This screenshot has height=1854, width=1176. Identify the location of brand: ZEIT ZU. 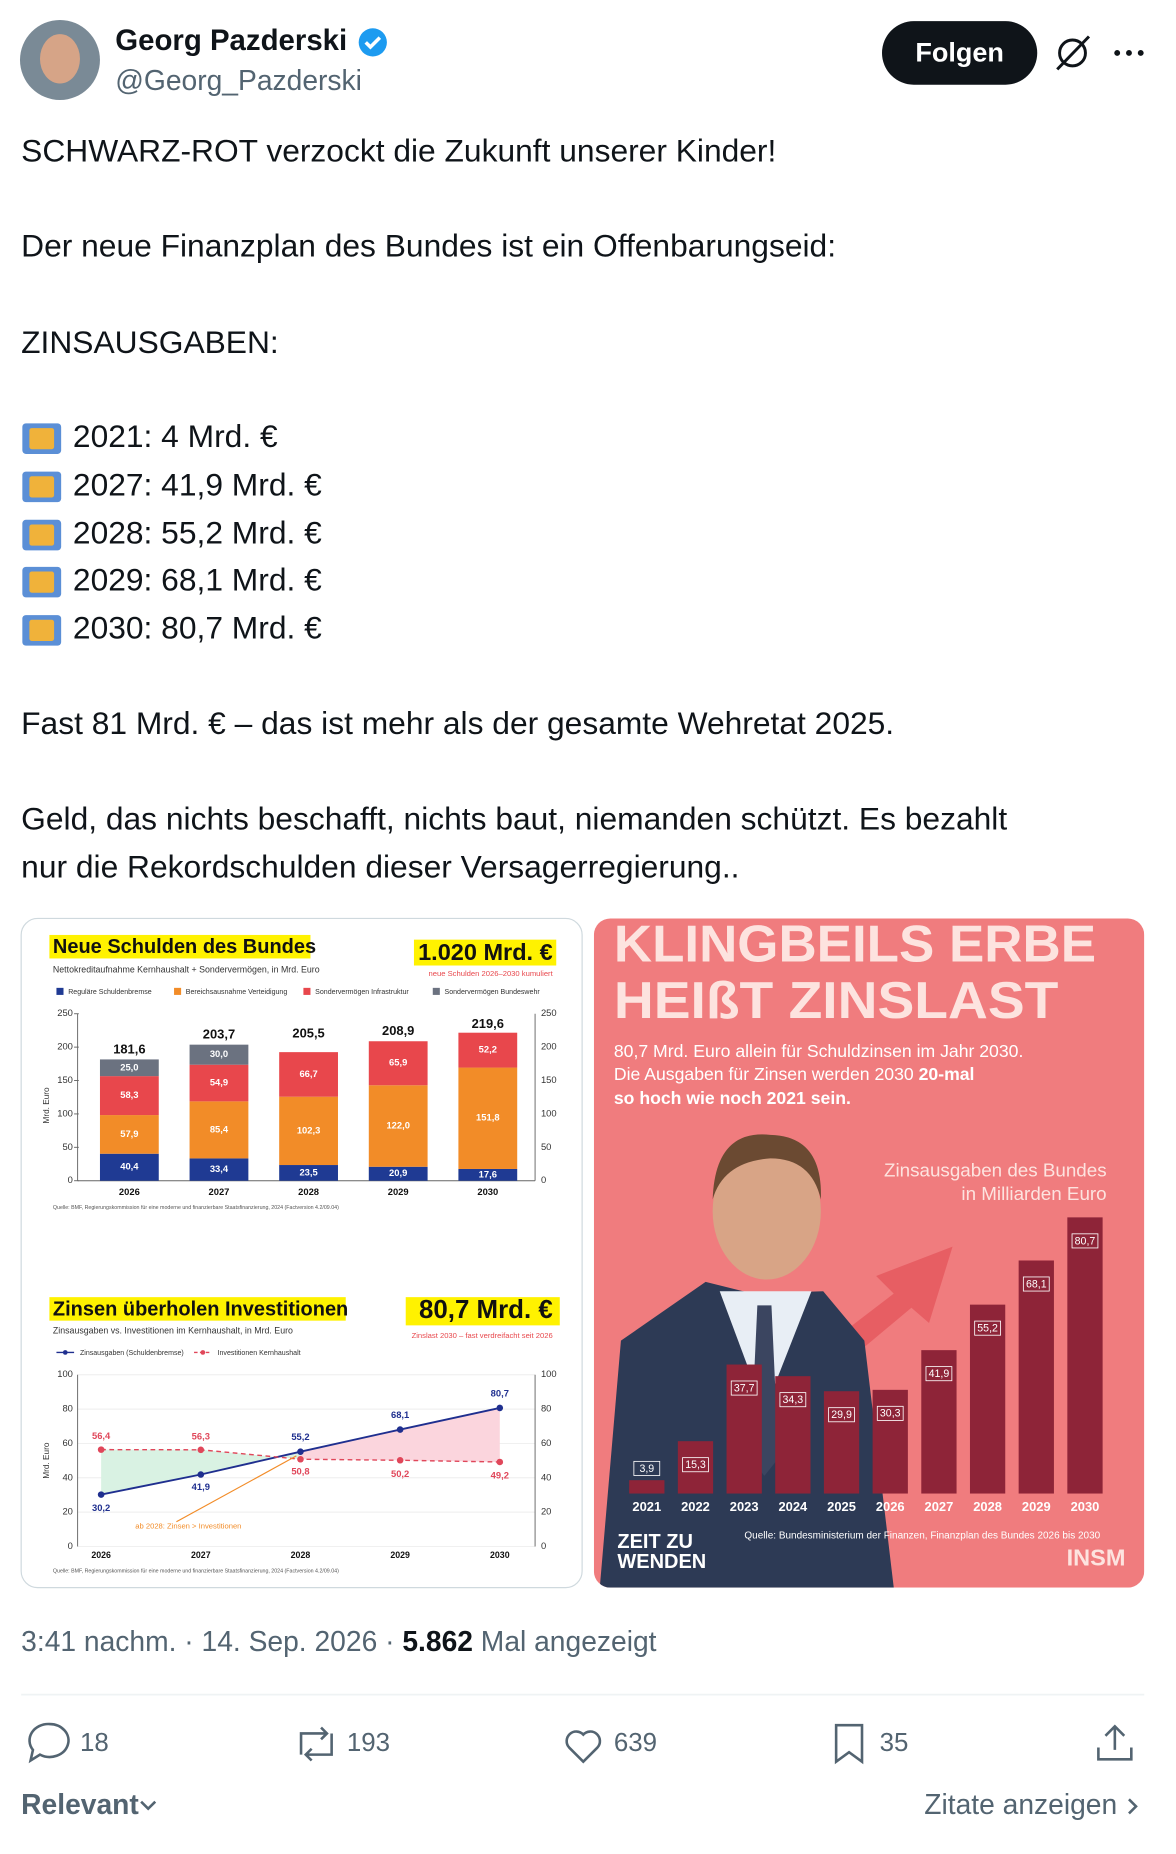
(655, 1542).